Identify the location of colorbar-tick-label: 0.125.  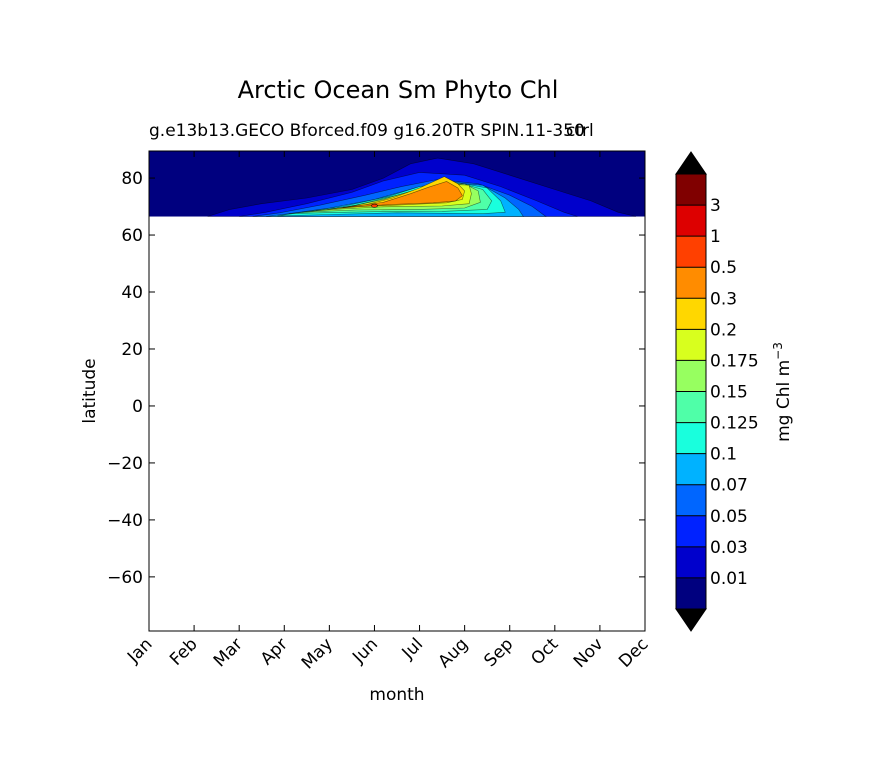
(734, 424).